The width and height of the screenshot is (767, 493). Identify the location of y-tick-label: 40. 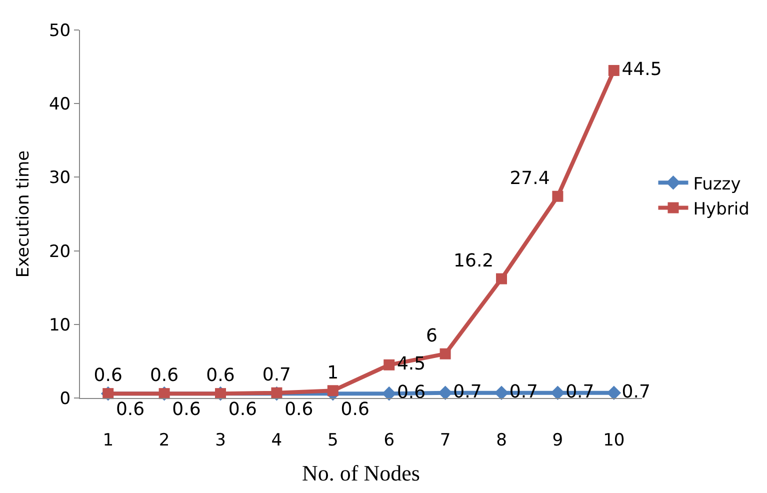
(59, 104).